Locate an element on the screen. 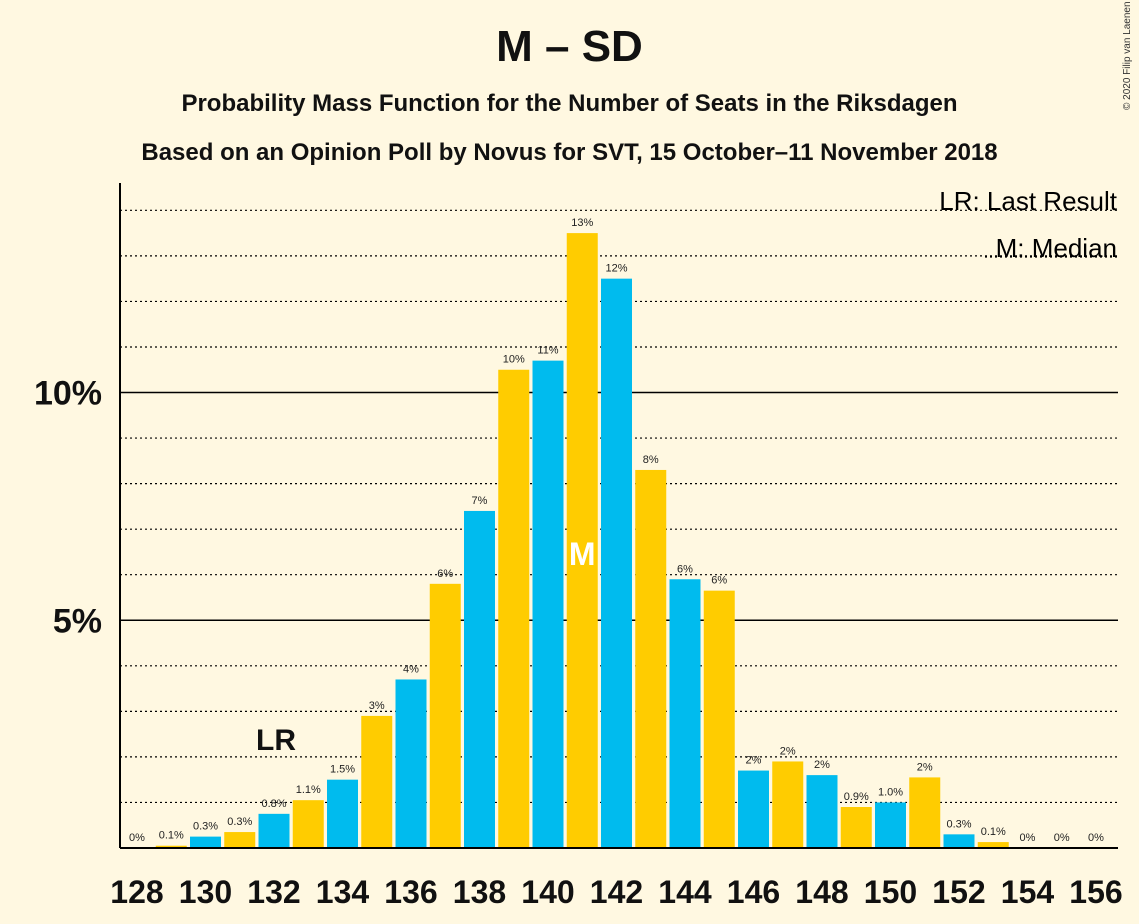 Image resolution: width=1139 pixels, height=924 pixels. value-label-151: 2% is located at coordinates (925, 767).